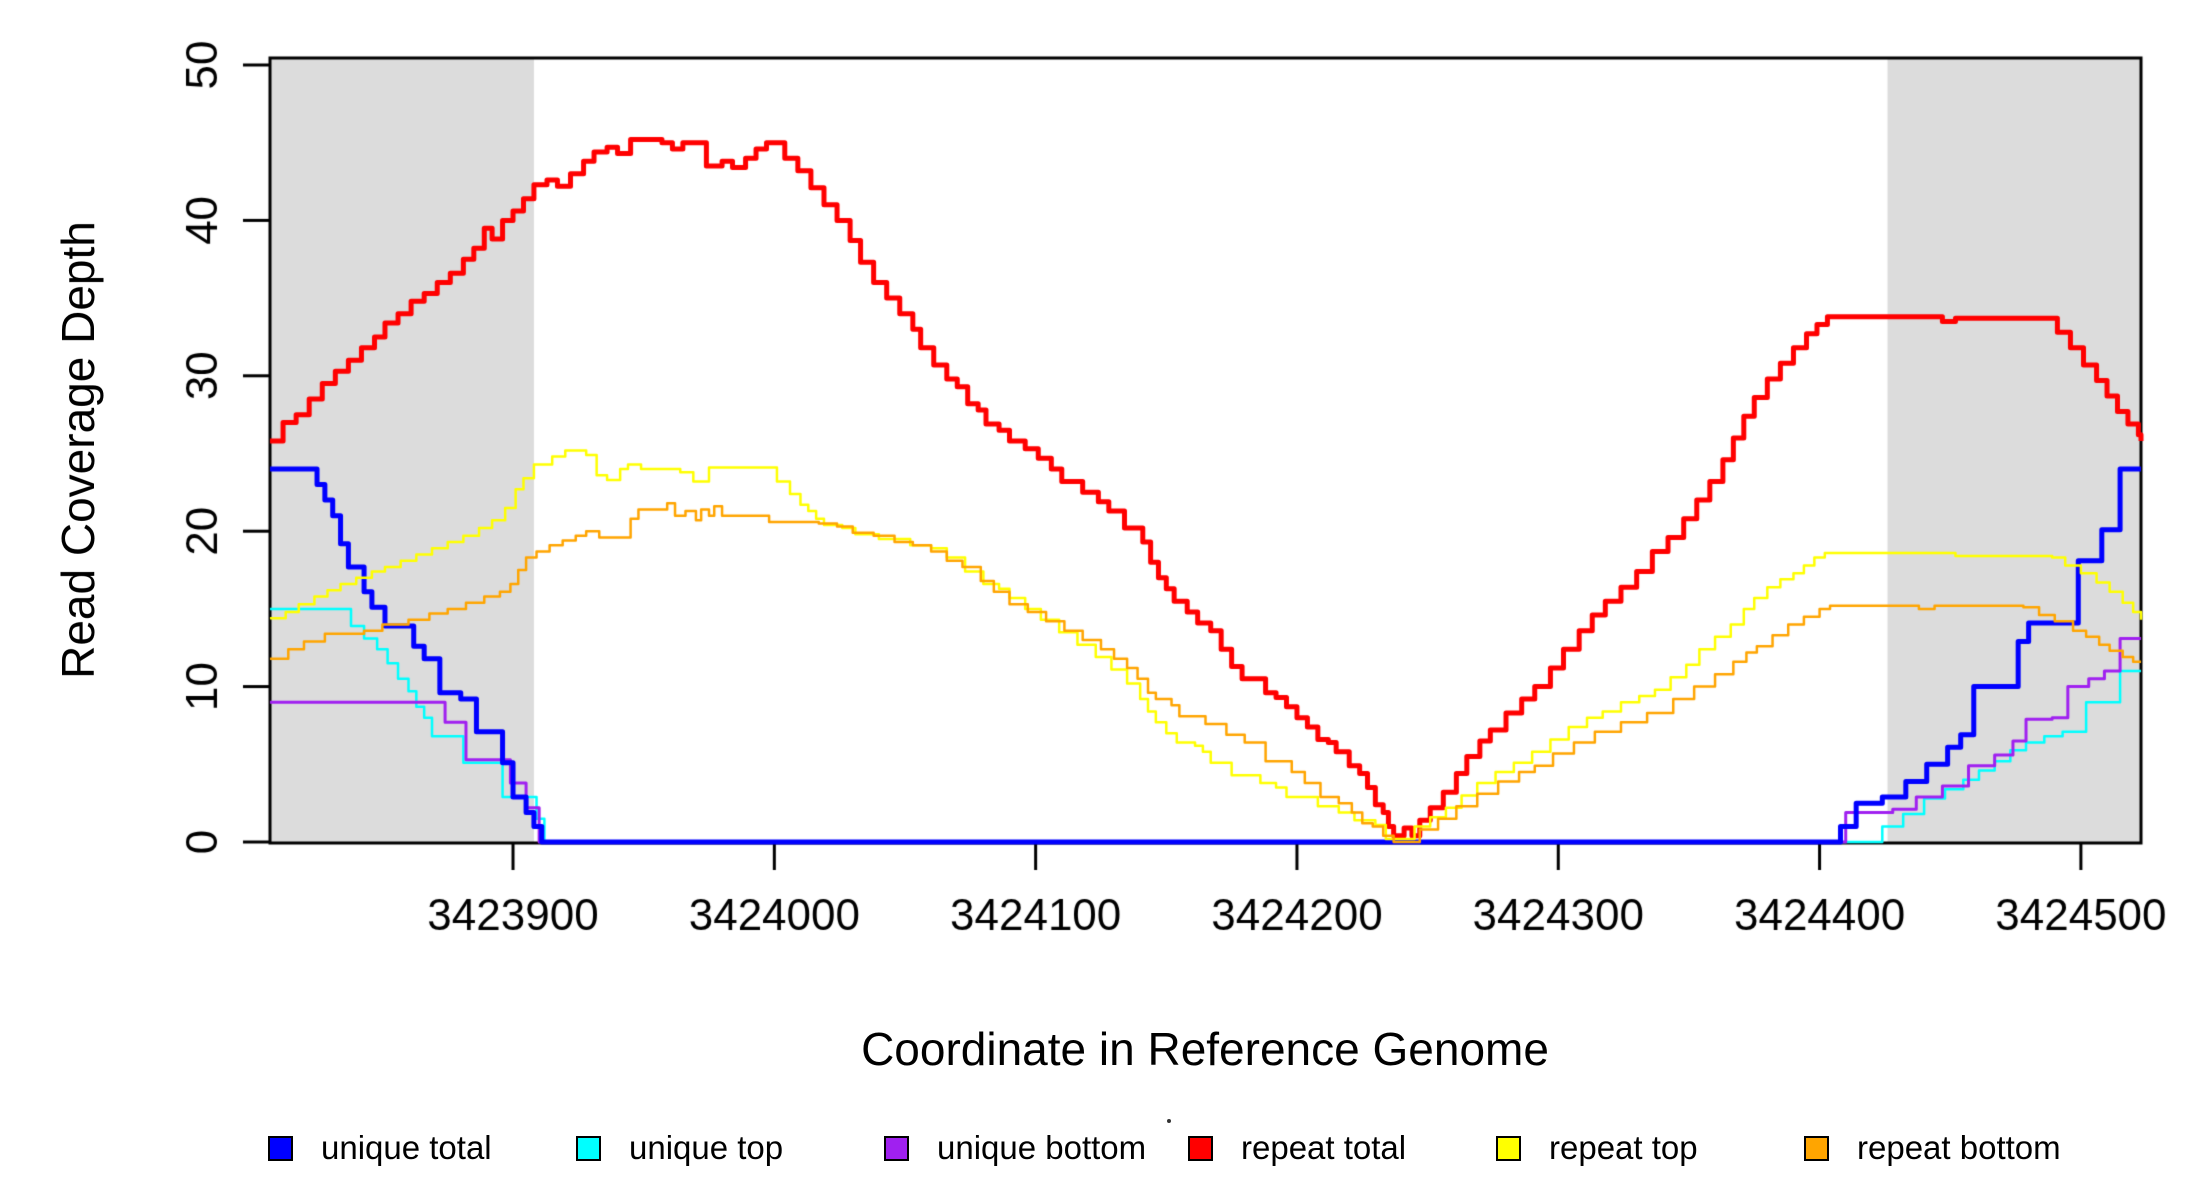 Image resolution: width=2200 pixels, height=1200 pixels. What do you see at coordinates (1324, 1147) in the screenshot?
I see `legend-label: repeat total` at bounding box center [1324, 1147].